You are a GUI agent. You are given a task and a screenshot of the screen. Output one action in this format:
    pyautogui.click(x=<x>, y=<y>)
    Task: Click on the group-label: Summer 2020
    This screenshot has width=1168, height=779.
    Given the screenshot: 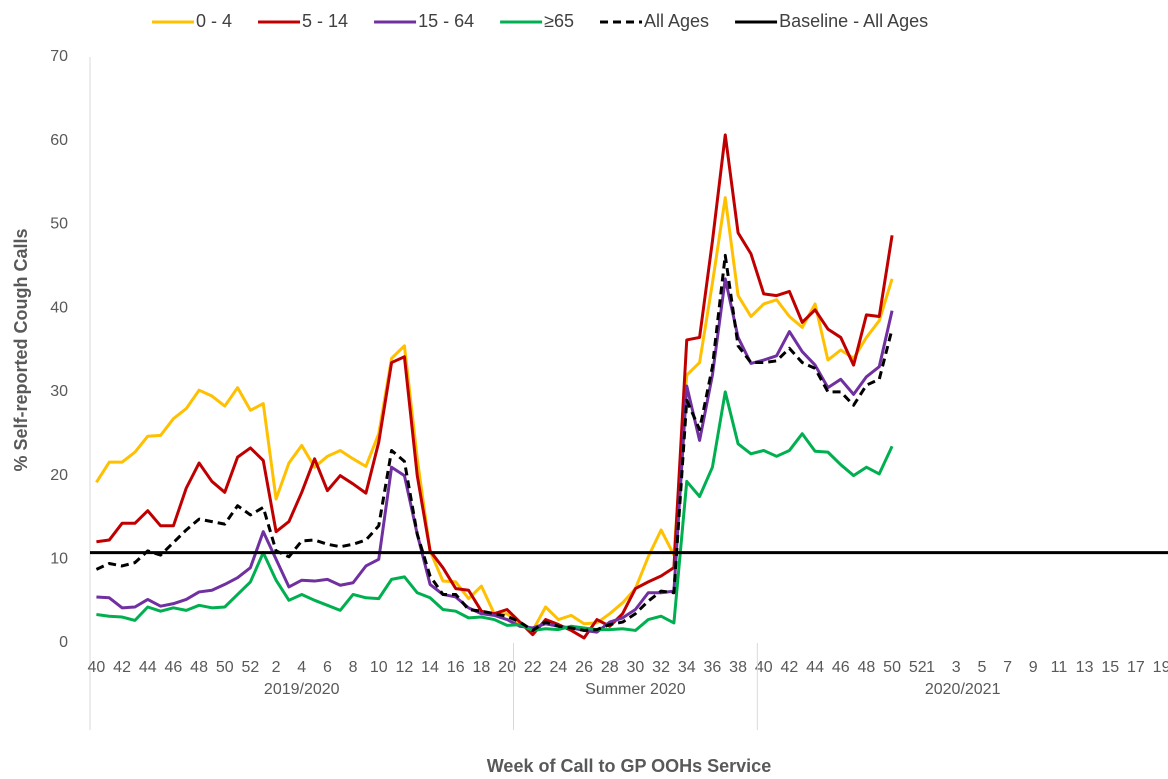 What is the action you would take?
    pyautogui.click(x=635, y=689)
    